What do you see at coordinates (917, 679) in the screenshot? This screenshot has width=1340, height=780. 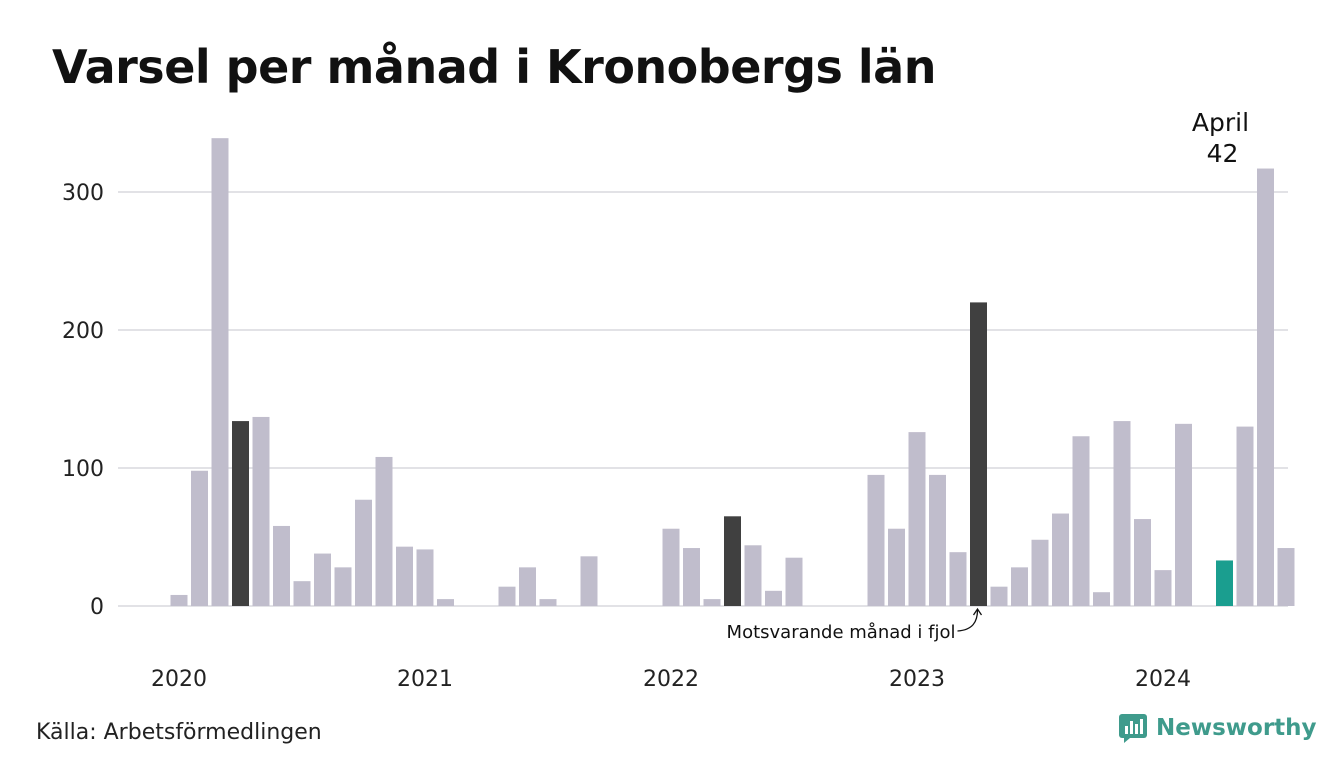 I see `x-tick-label-2023: 2023` at bounding box center [917, 679].